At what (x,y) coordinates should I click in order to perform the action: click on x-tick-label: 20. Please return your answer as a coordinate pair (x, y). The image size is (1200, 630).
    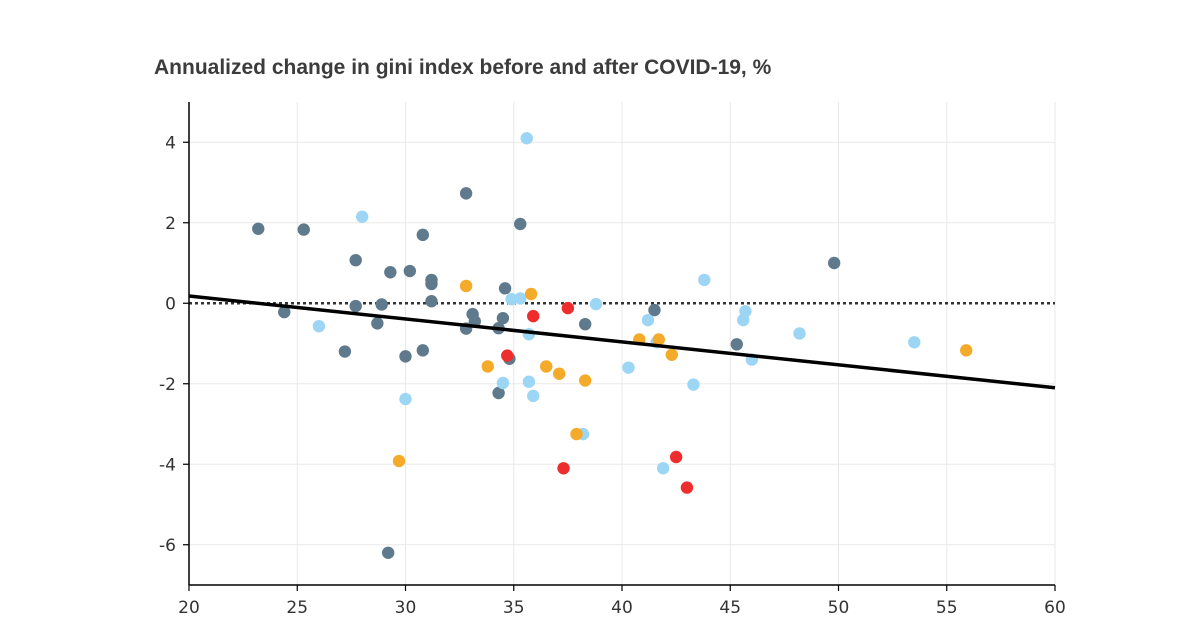
    Looking at the image, I should click on (189, 608).